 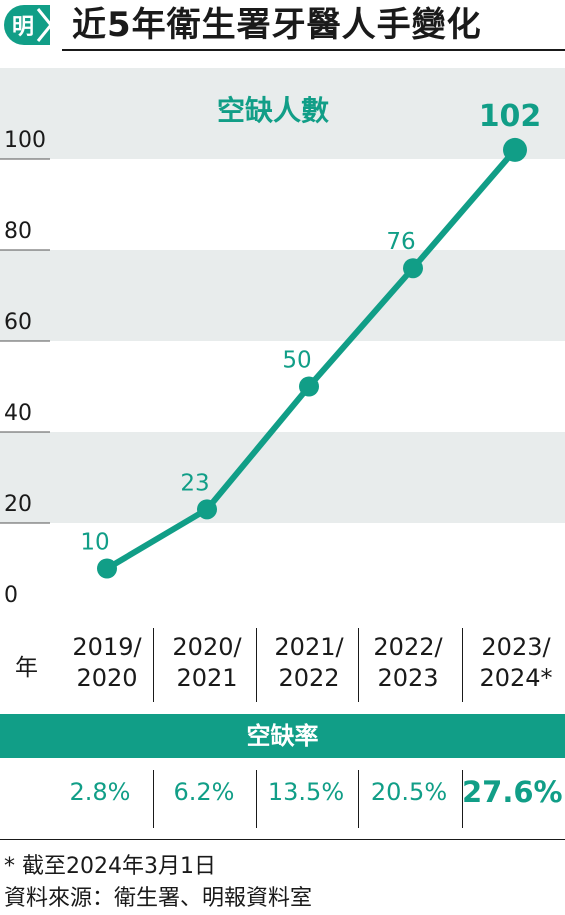 I want to click on y-tick-label: 80, so click(x=18, y=231).